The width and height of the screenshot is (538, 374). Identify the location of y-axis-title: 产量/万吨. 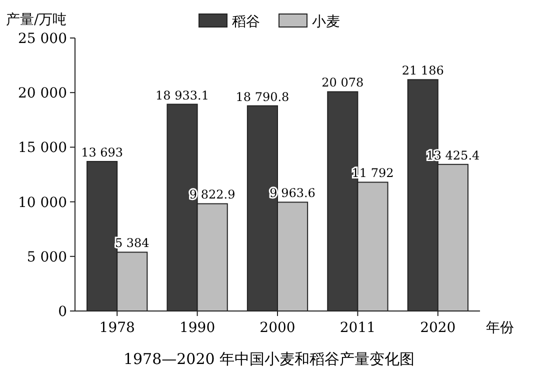
(36, 20).